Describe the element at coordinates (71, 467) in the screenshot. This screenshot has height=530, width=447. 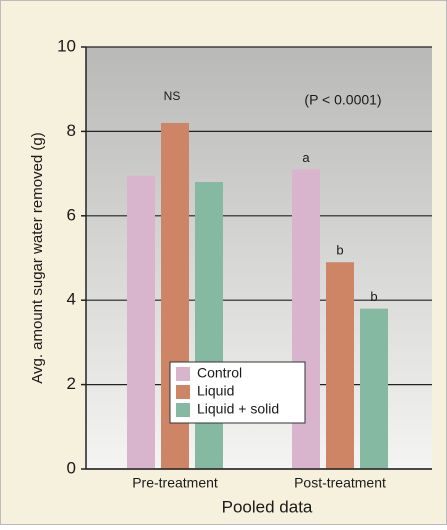
I see `y-tick-label: 0` at that location.